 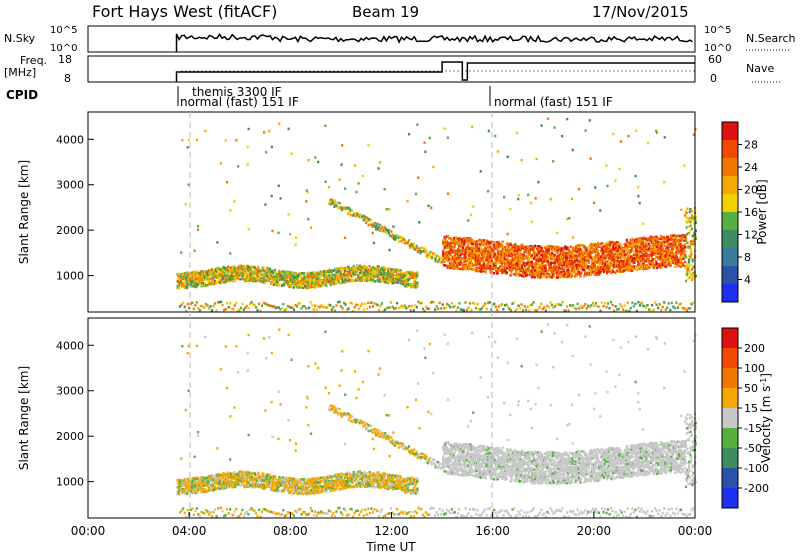 I want to click on nsearch-label: N.Search, so click(x=771, y=38).